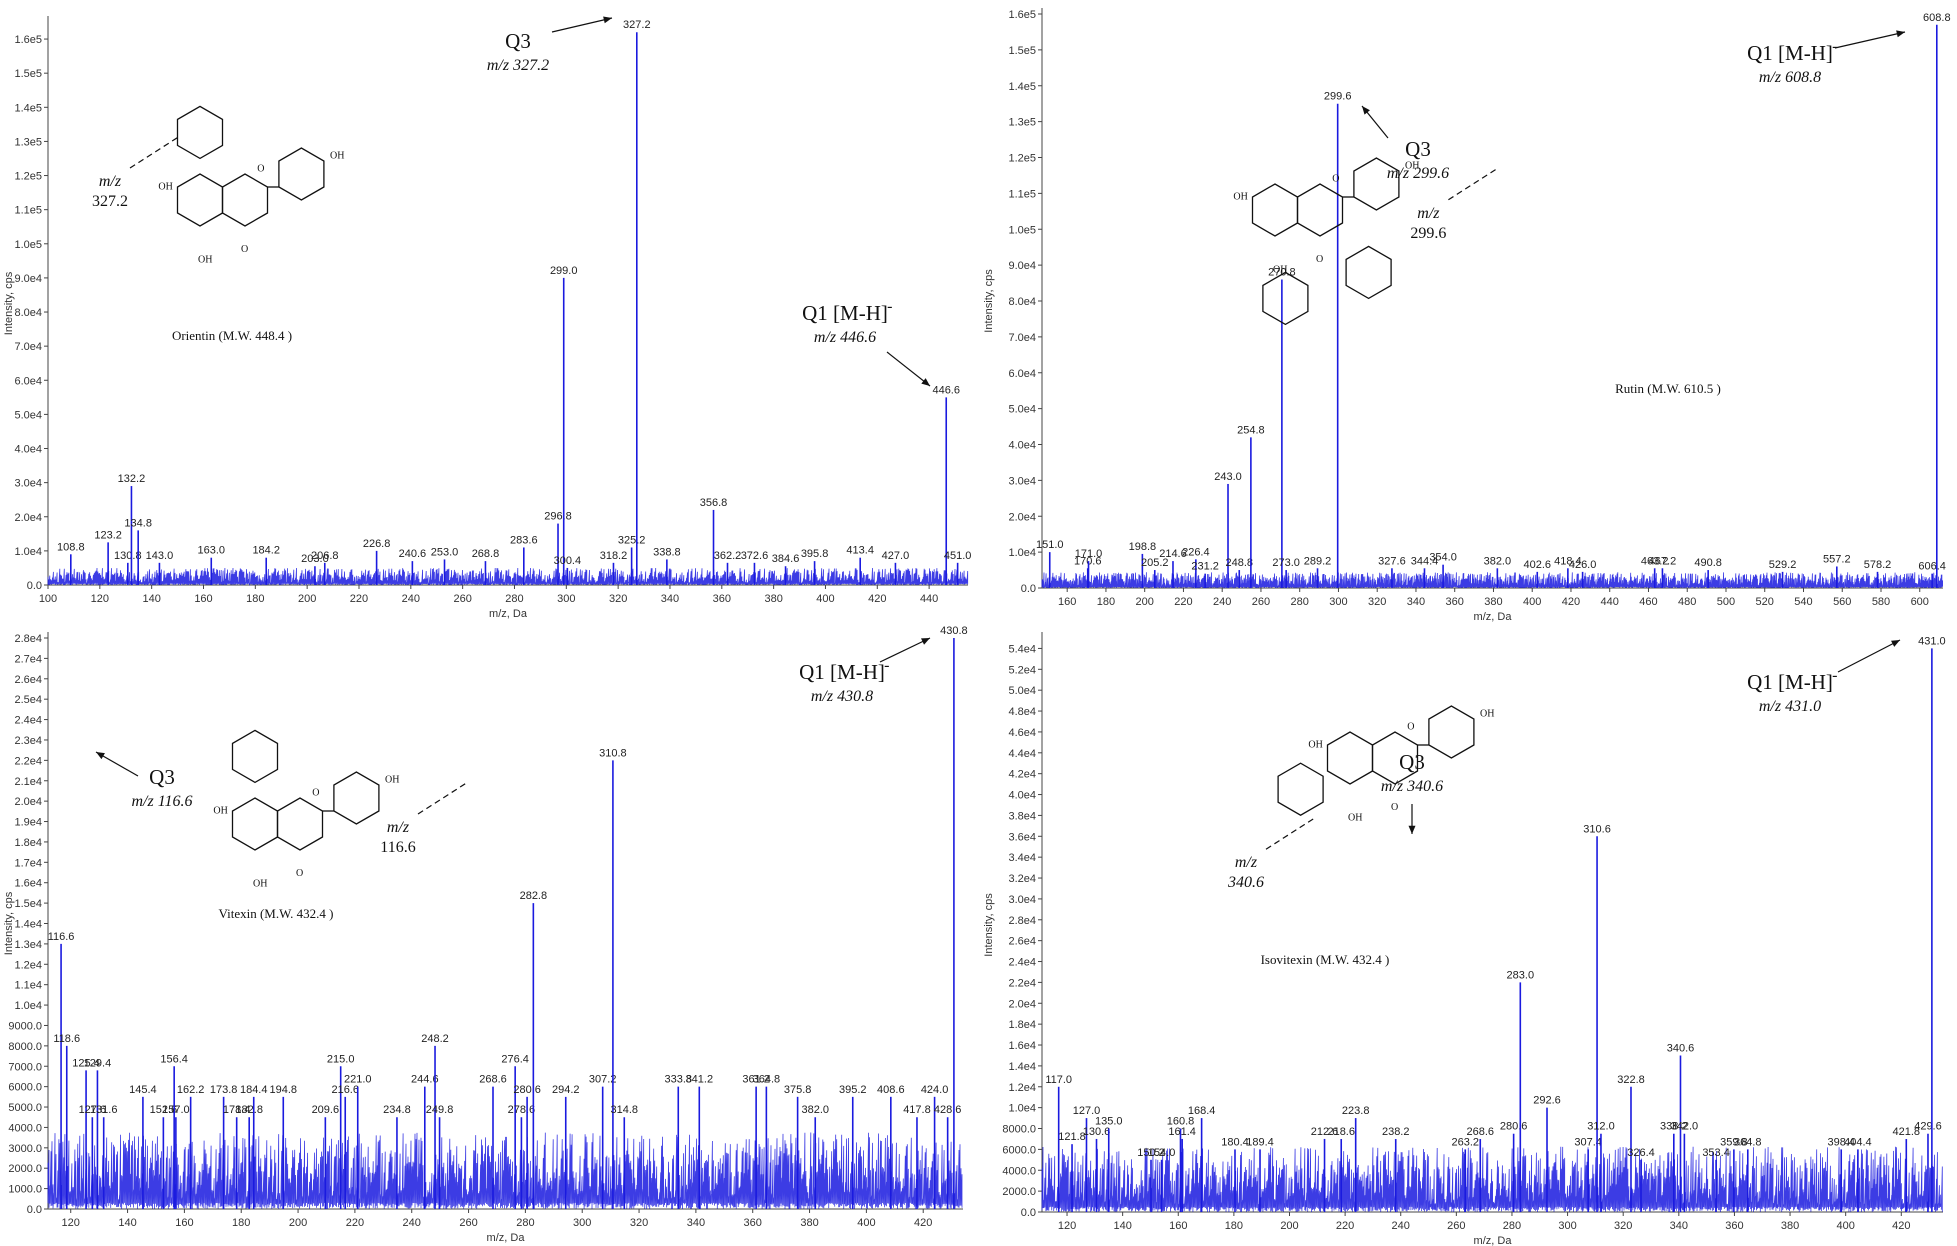  Describe the element at coordinates (1325, 1132) in the screenshot. I see `peak-label: 212.6` at that location.